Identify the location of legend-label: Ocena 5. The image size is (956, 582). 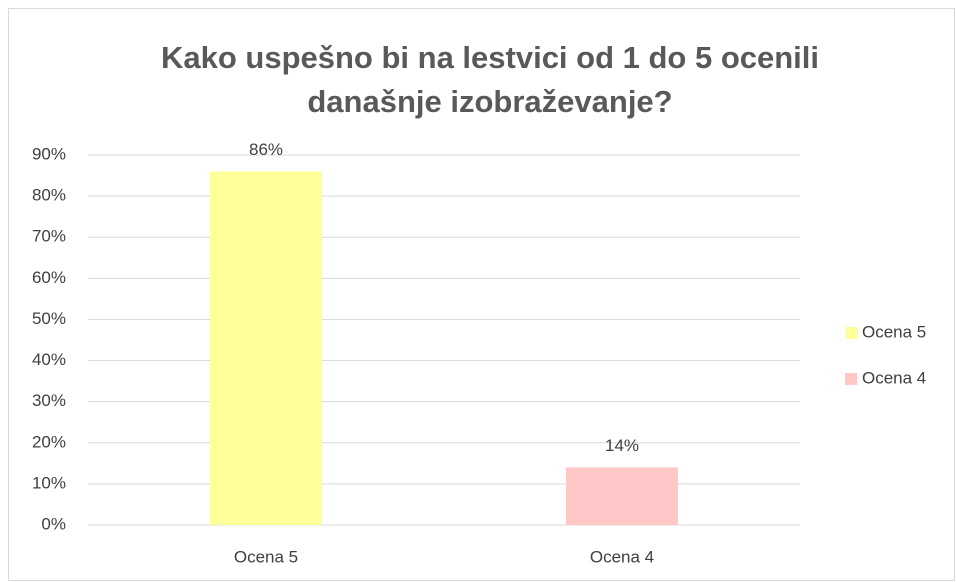
(894, 331).